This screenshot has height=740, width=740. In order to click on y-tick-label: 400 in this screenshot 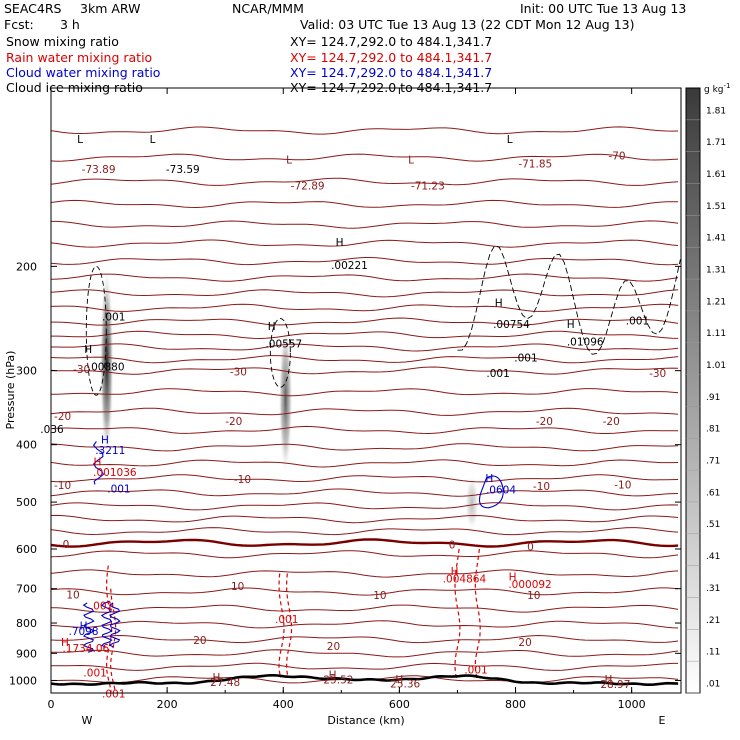, I will do `click(26, 445)`.